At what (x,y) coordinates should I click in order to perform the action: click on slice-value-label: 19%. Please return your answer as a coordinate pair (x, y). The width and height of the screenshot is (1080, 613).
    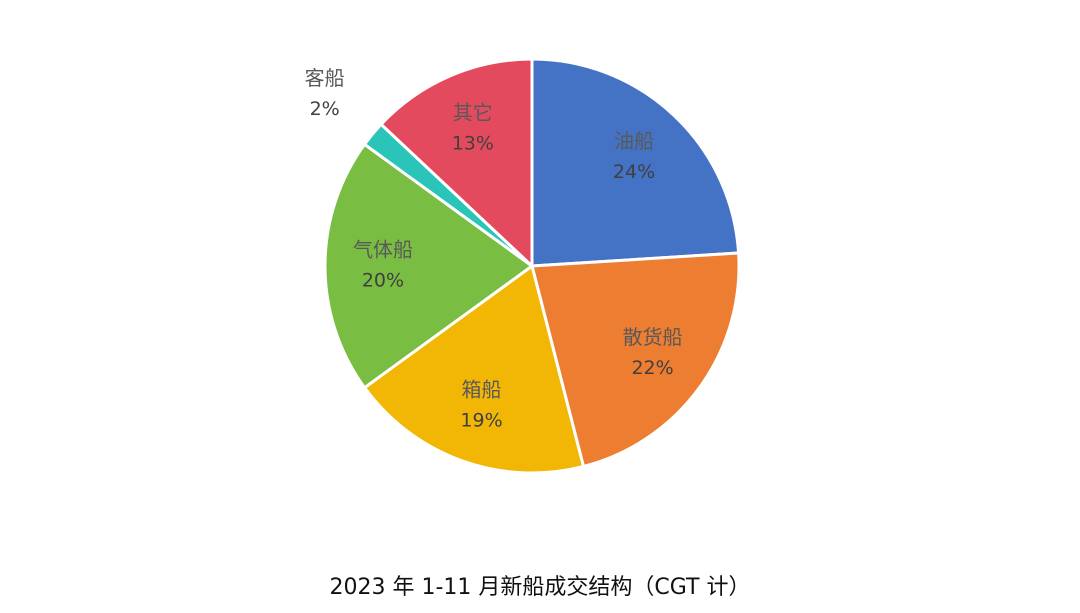
    Looking at the image, I should click on (481, 421).